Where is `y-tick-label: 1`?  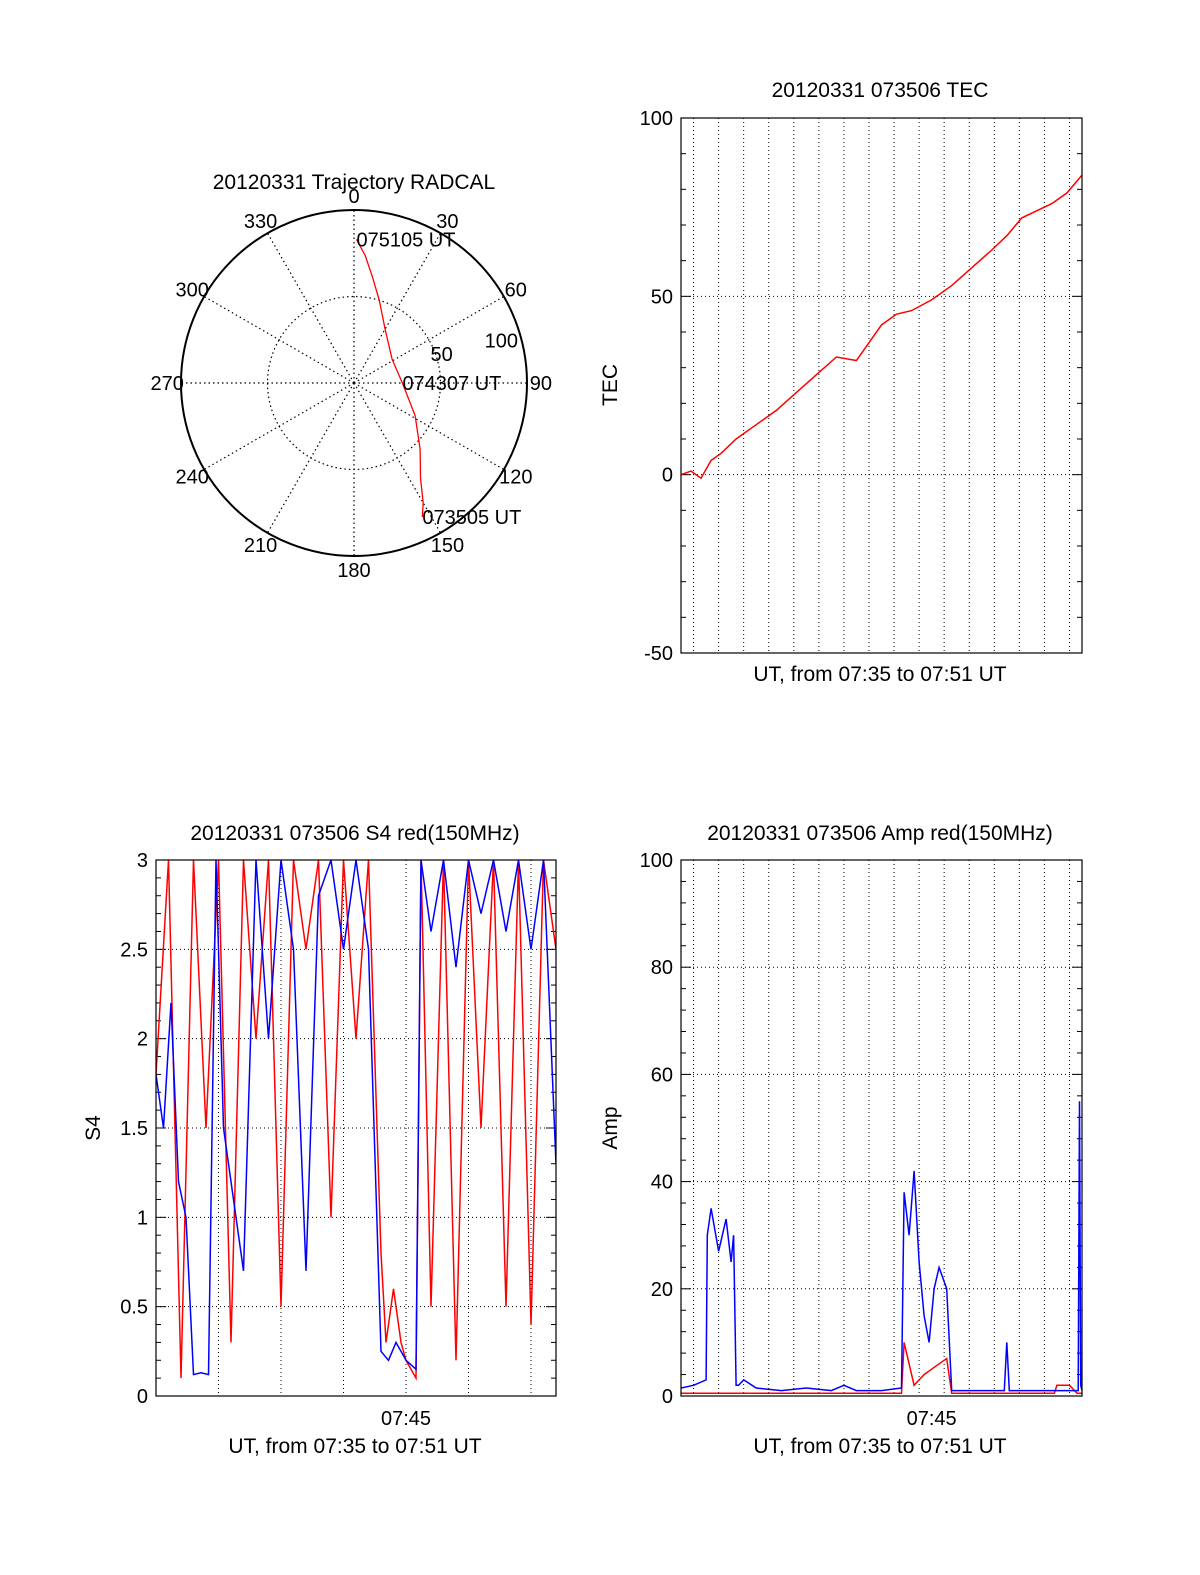 y-tick-label: 1 is located at coordinates (142, 1218).